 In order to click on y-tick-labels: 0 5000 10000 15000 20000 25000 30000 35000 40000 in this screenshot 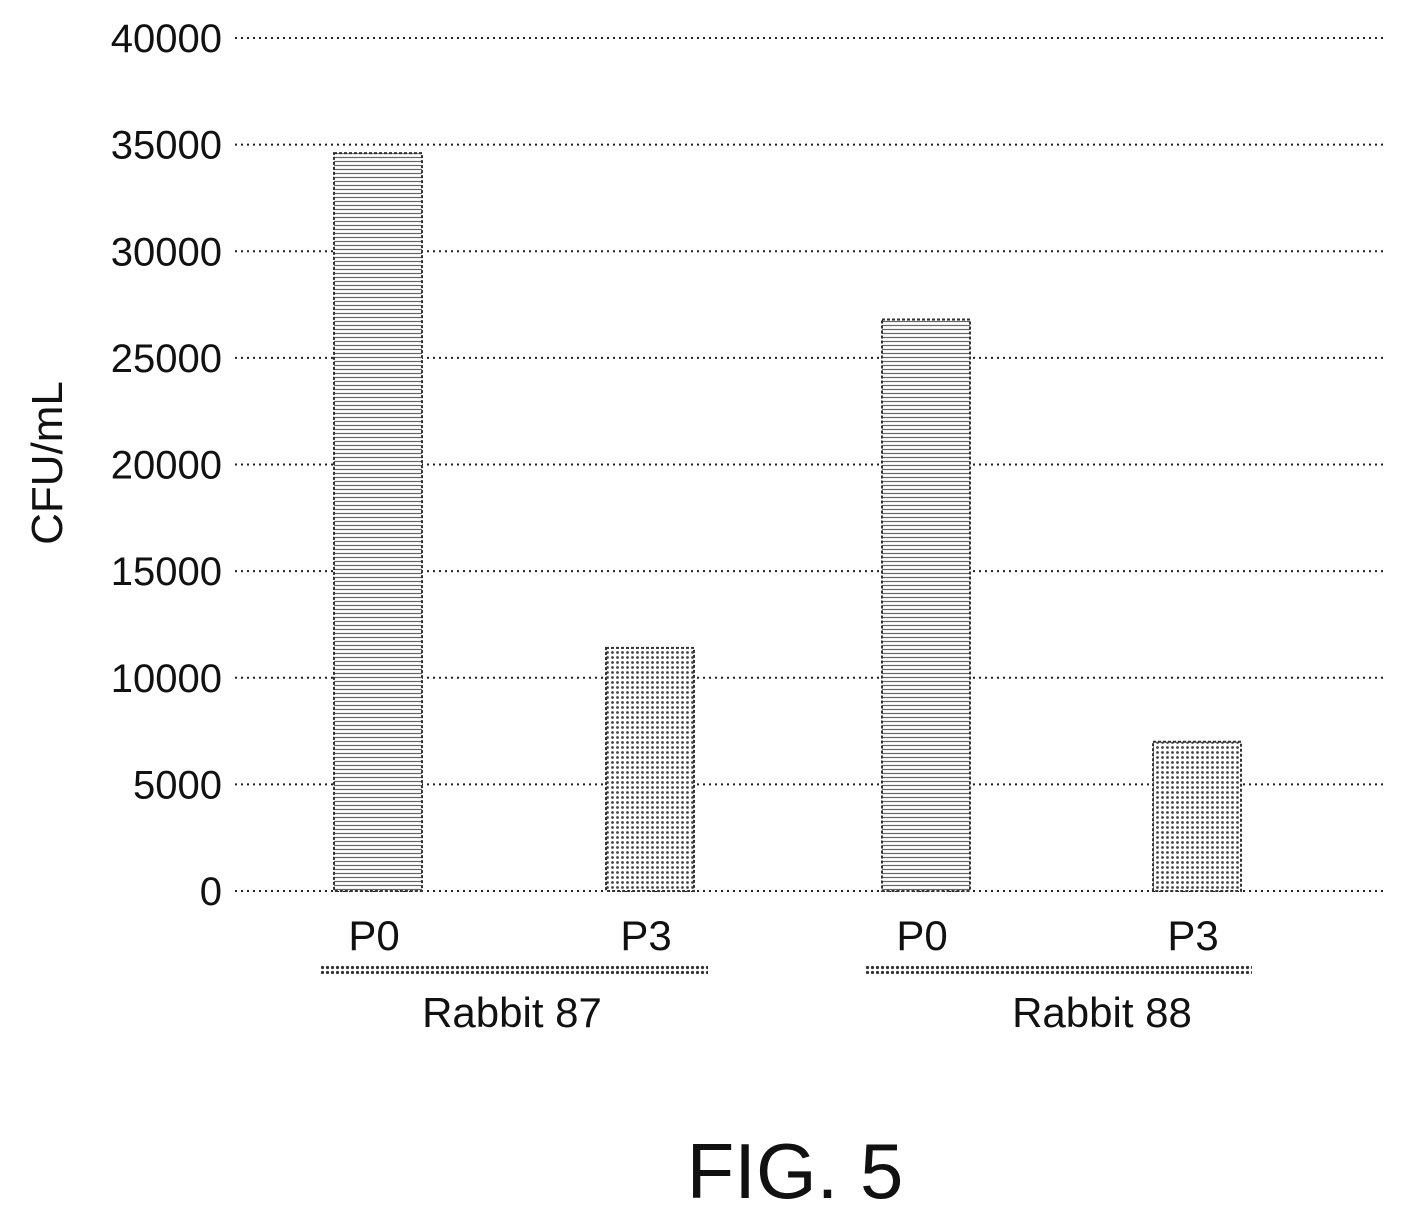, I will do `click(166, 465)`.